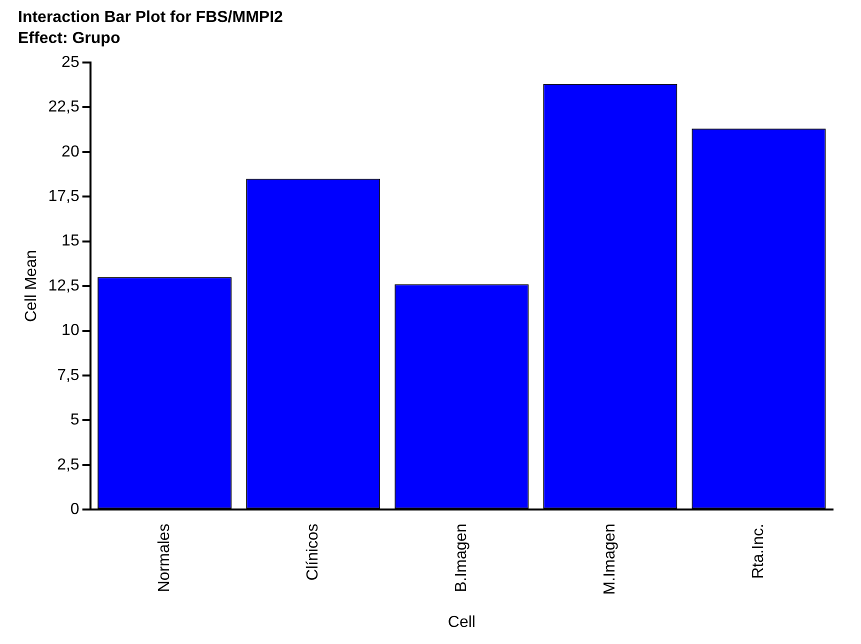 The width and height of the screenshot is (861, 644). What do you see at coordinates (71, 331) in the screenshot?
I see `y-tick-label: 10` at bounding box center [71, 331].